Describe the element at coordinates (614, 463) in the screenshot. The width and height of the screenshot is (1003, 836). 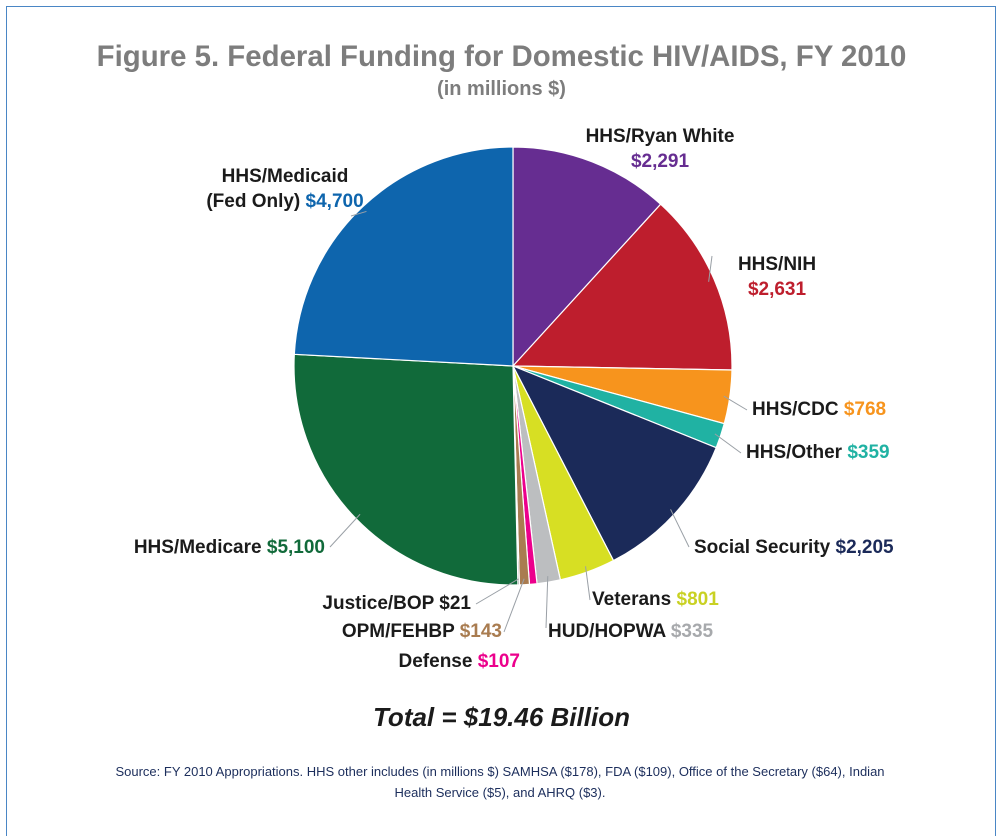
I see `pie-slice-social-security` at that location.